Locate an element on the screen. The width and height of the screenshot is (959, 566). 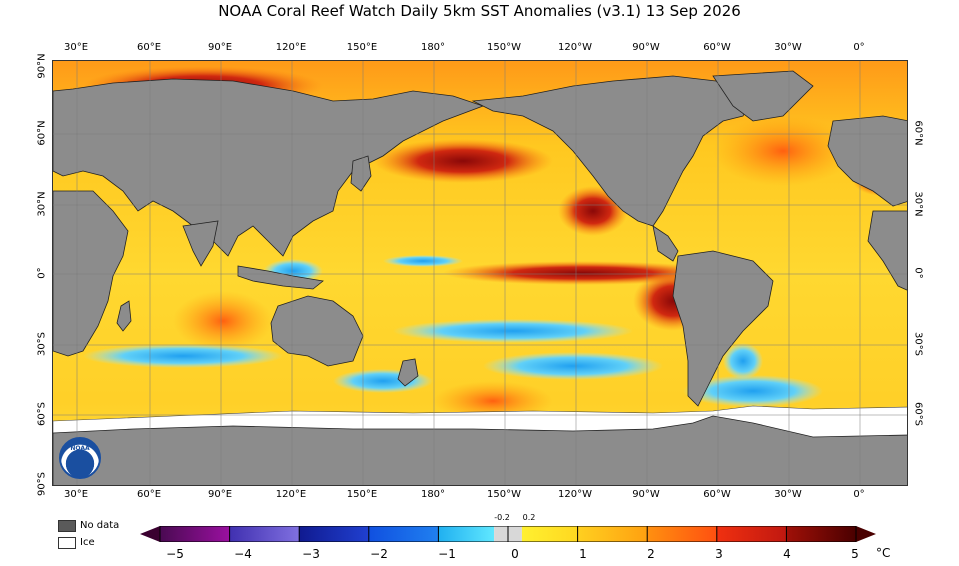
colorbar-border is located at coordinates (508, 534).